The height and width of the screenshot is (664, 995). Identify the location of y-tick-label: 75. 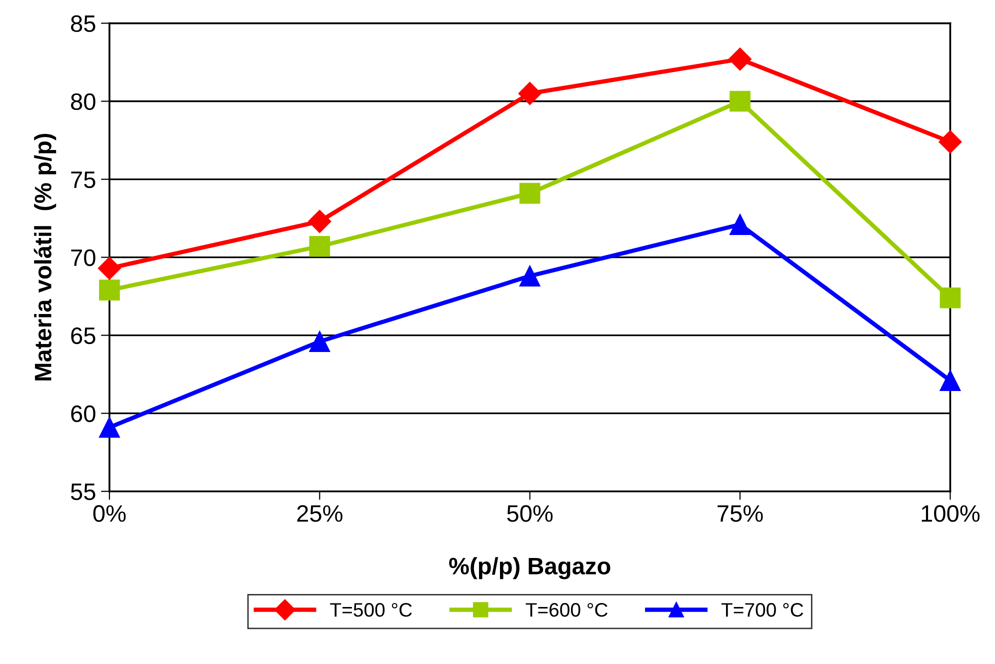
(83, 180).